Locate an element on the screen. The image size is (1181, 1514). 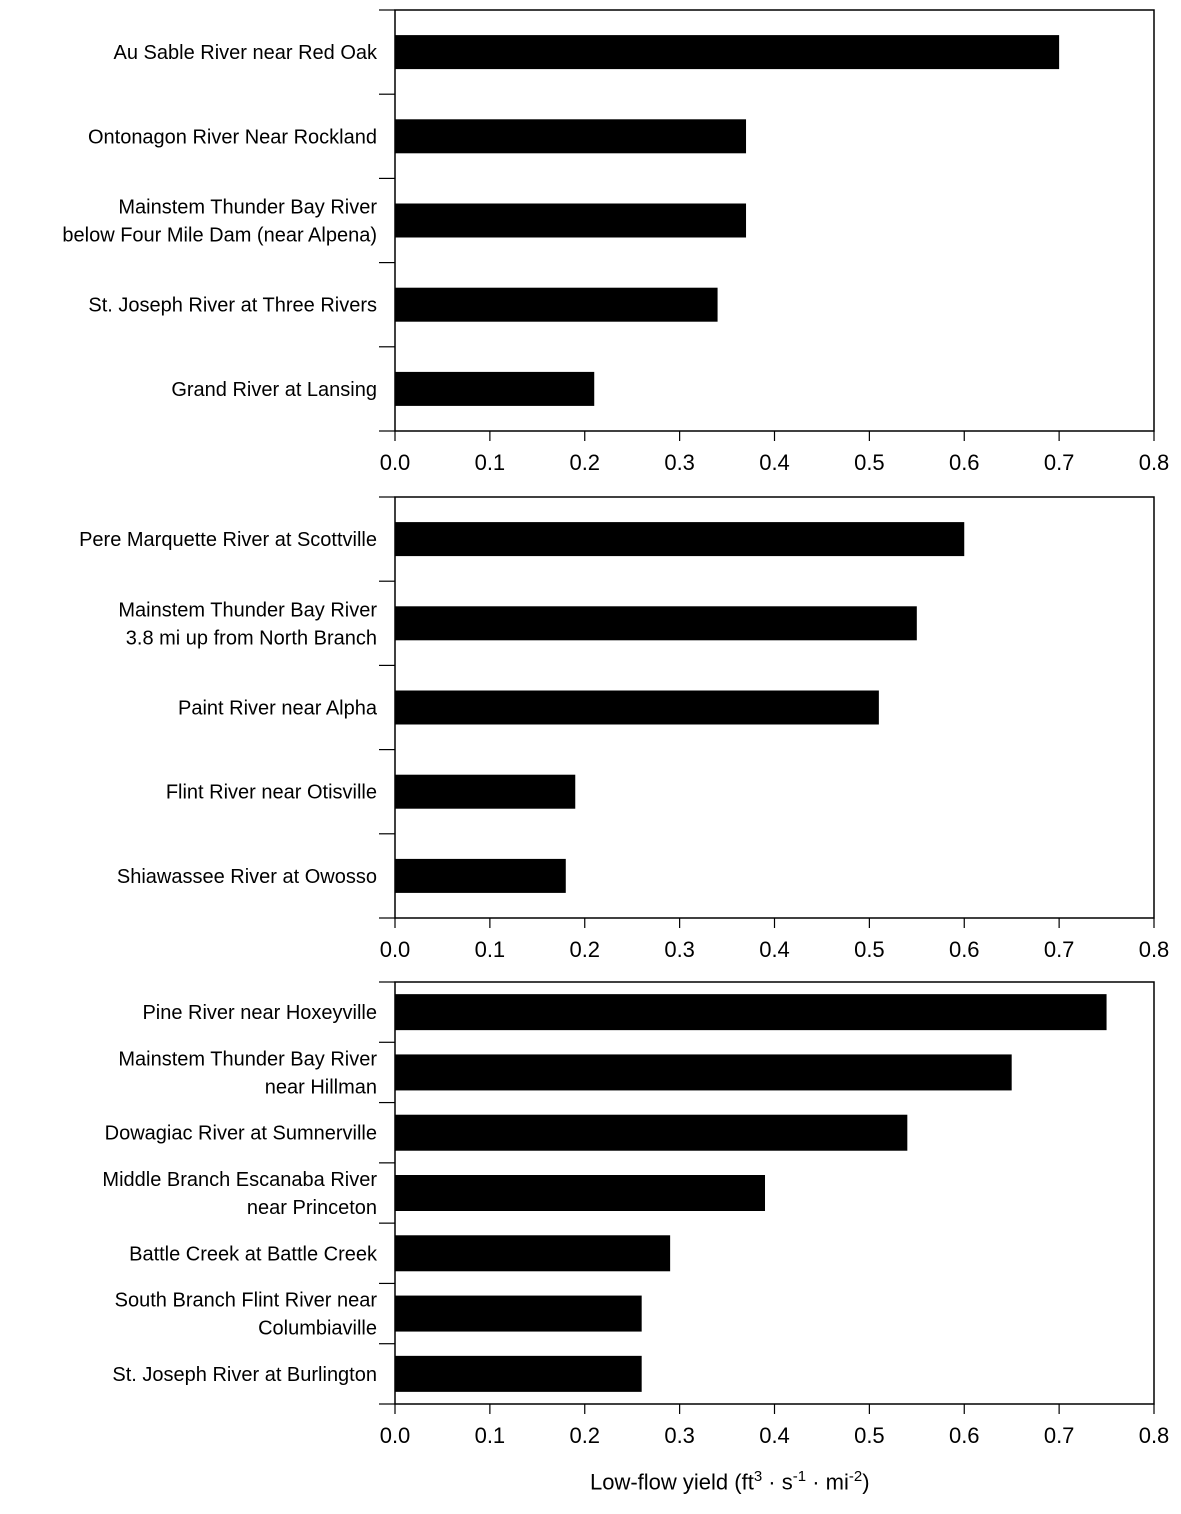
x-tick-label-2-6: 0.6 is located at coordinates (964, 949).